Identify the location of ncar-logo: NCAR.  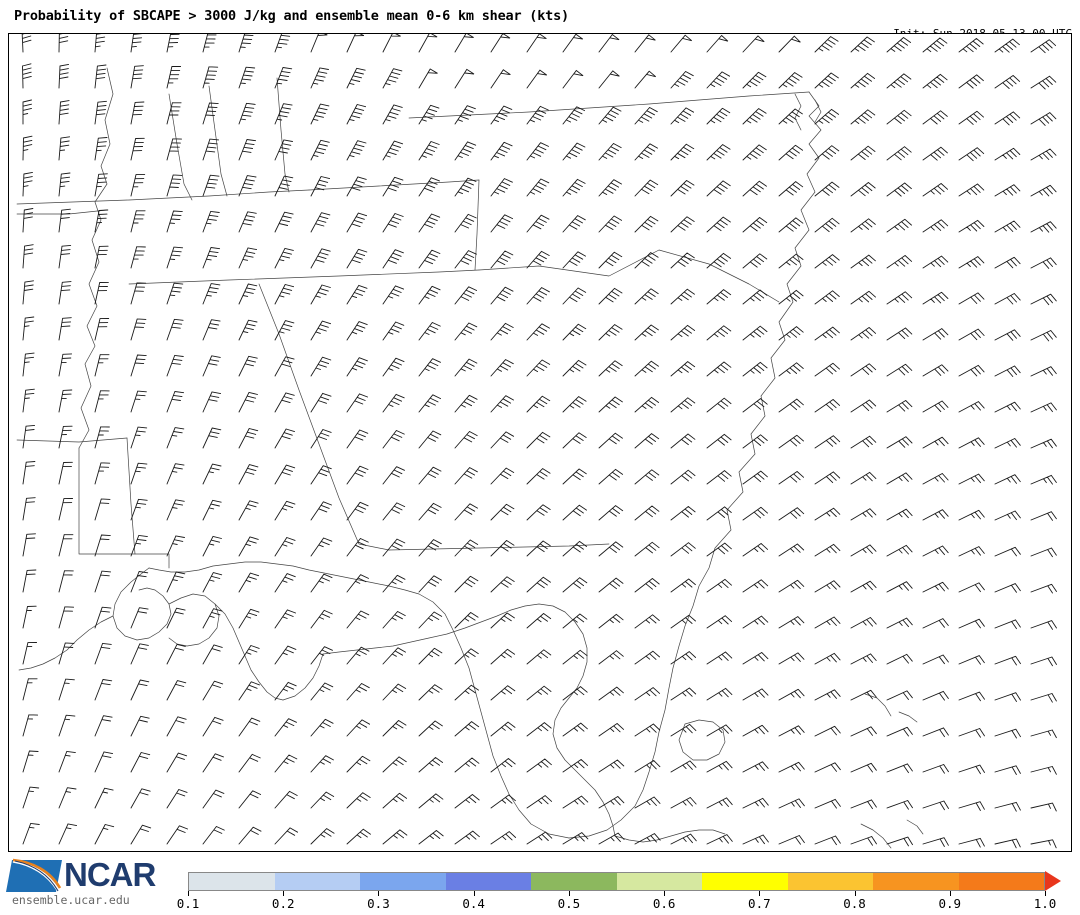
(86, 876).